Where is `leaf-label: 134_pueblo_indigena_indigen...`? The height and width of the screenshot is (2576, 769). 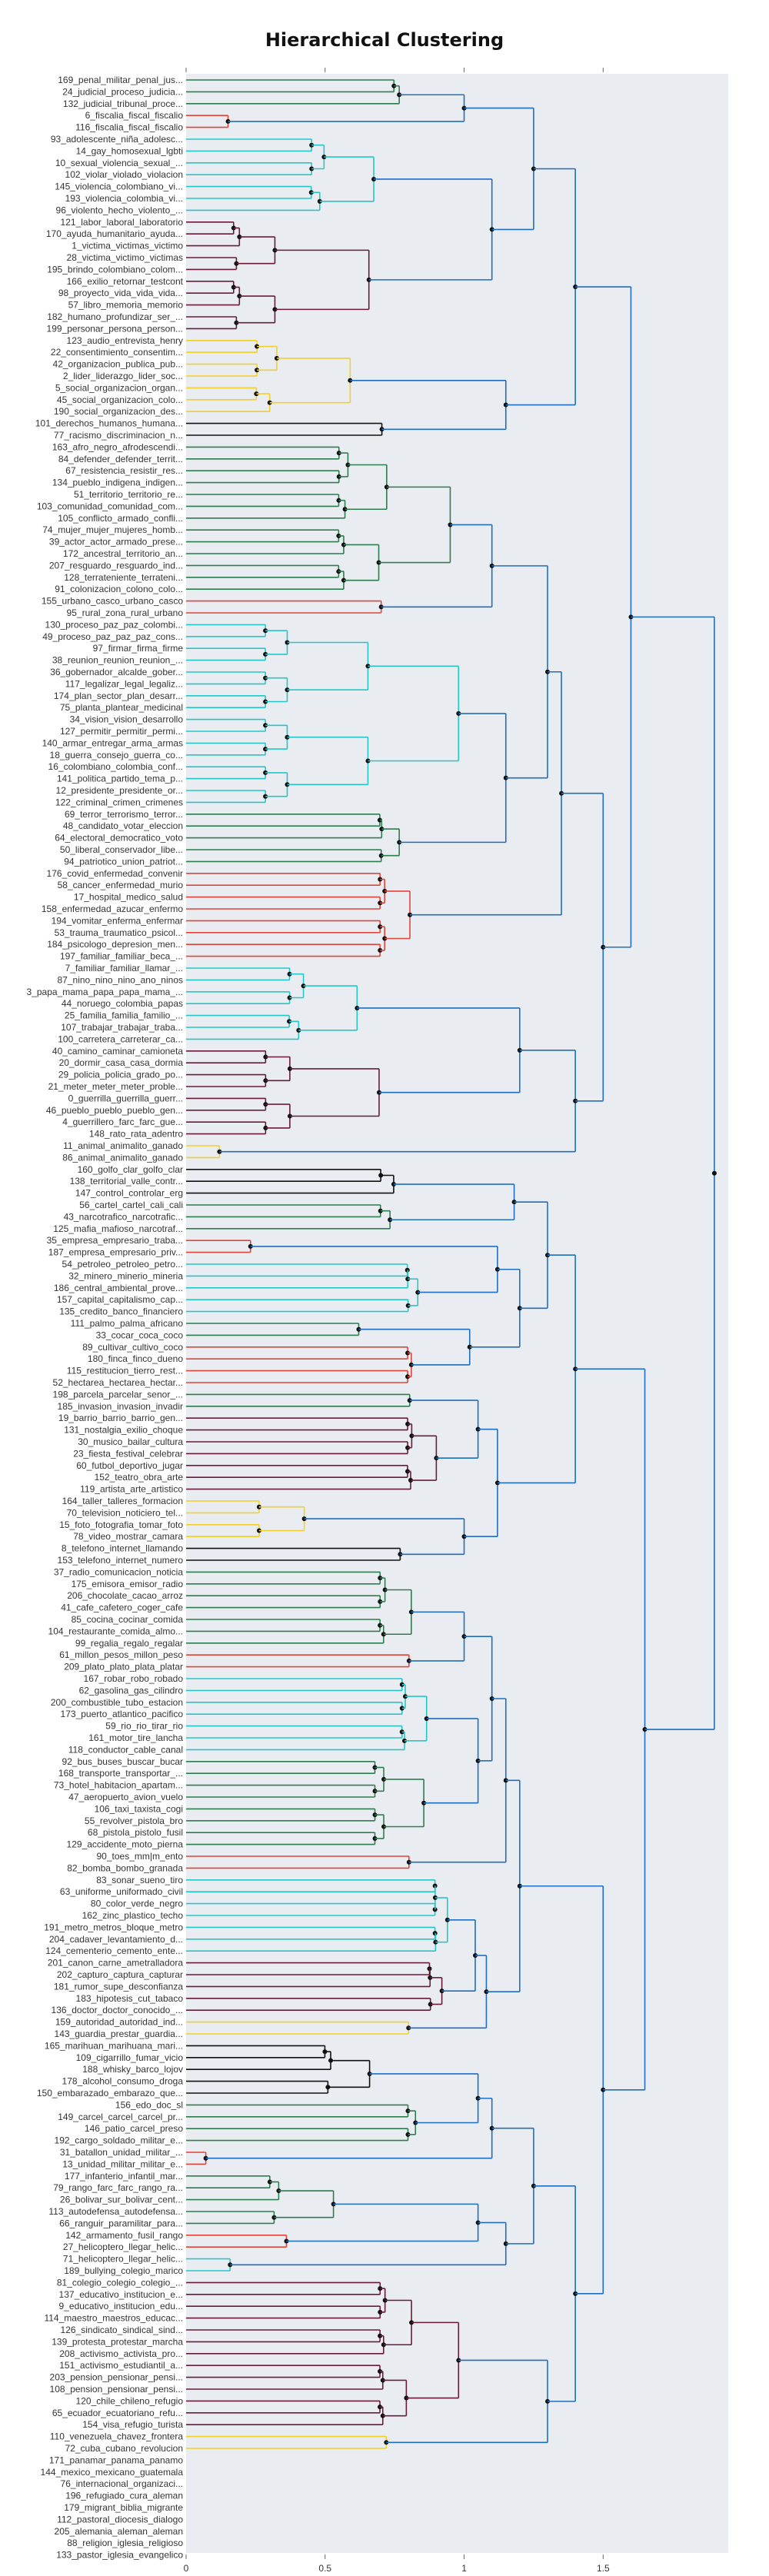
leaf-label: 134_pueblo_indigena_indigen... is located at coordinates (117, 483).